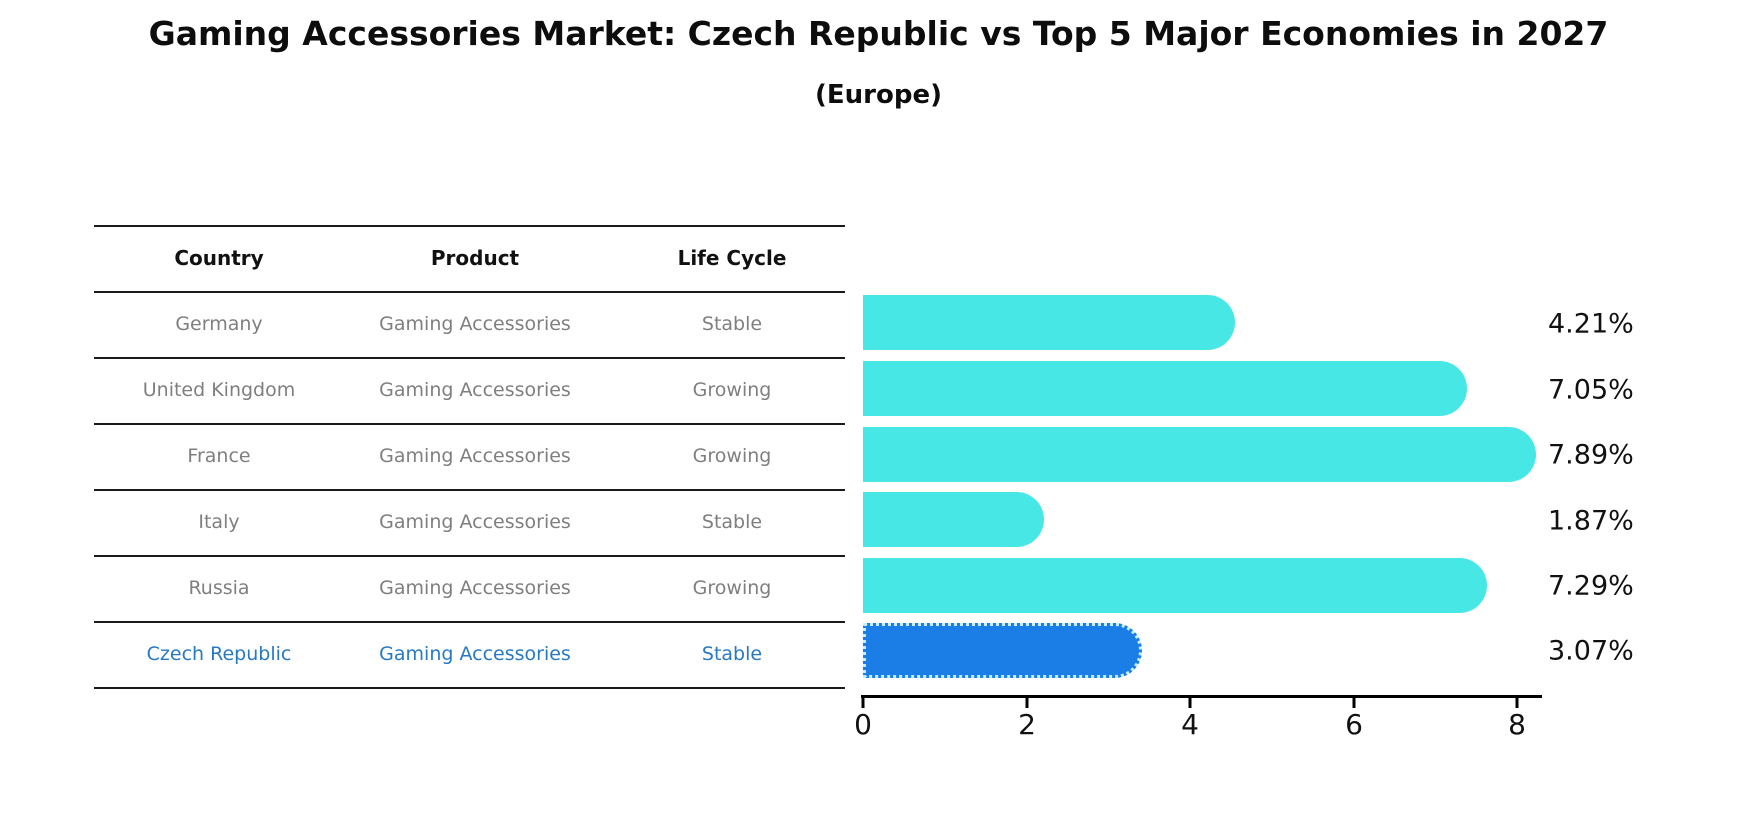  What do you see at coordinates (1591, 586) in the screenshot?
I see `value-label: 7.29%` at bounding box center [1591, 586].